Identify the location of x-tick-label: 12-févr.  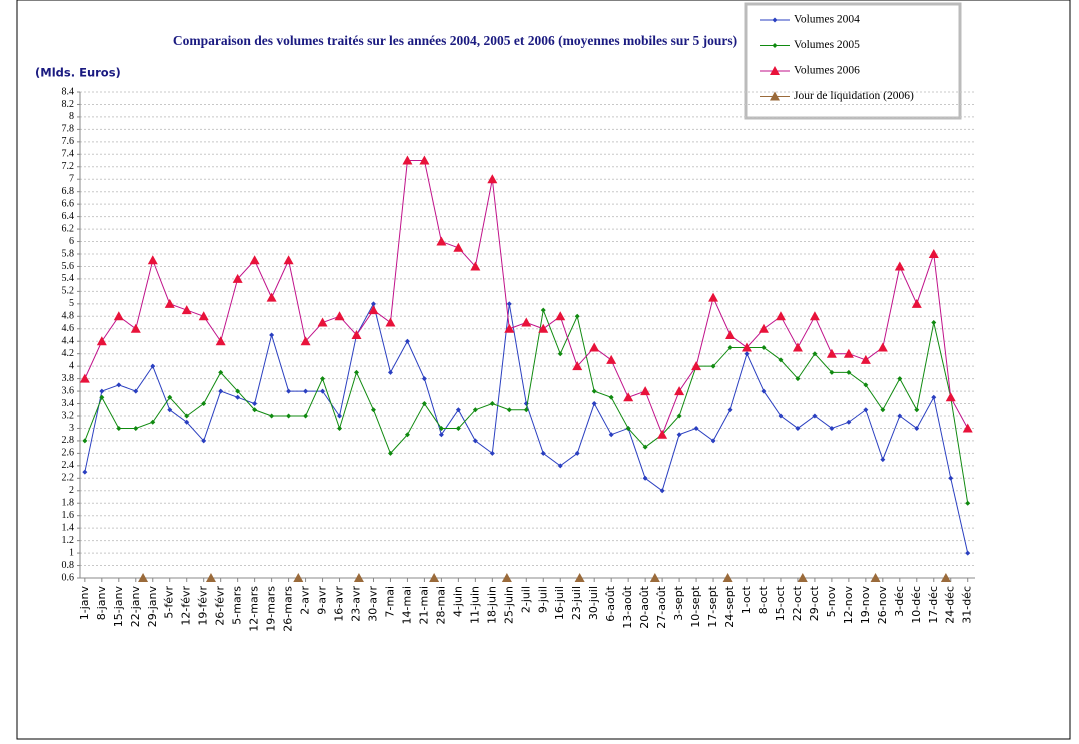
(186, 606).